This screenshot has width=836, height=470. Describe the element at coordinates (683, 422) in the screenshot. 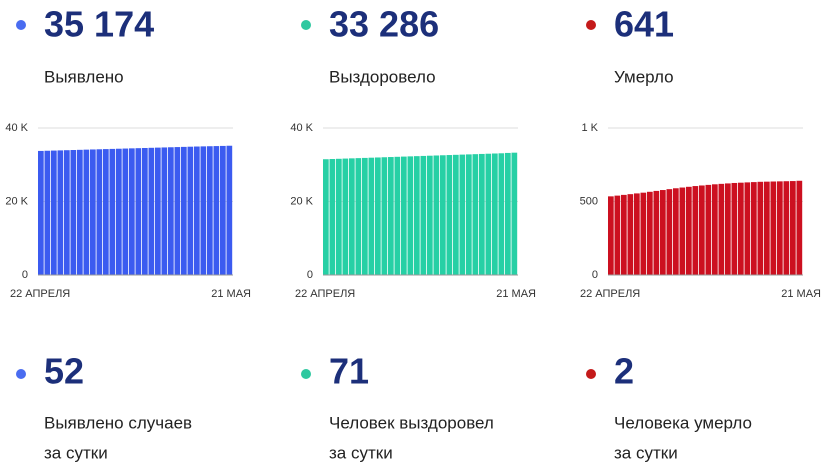

I see `daily-caption: Человека умерло` at that location.